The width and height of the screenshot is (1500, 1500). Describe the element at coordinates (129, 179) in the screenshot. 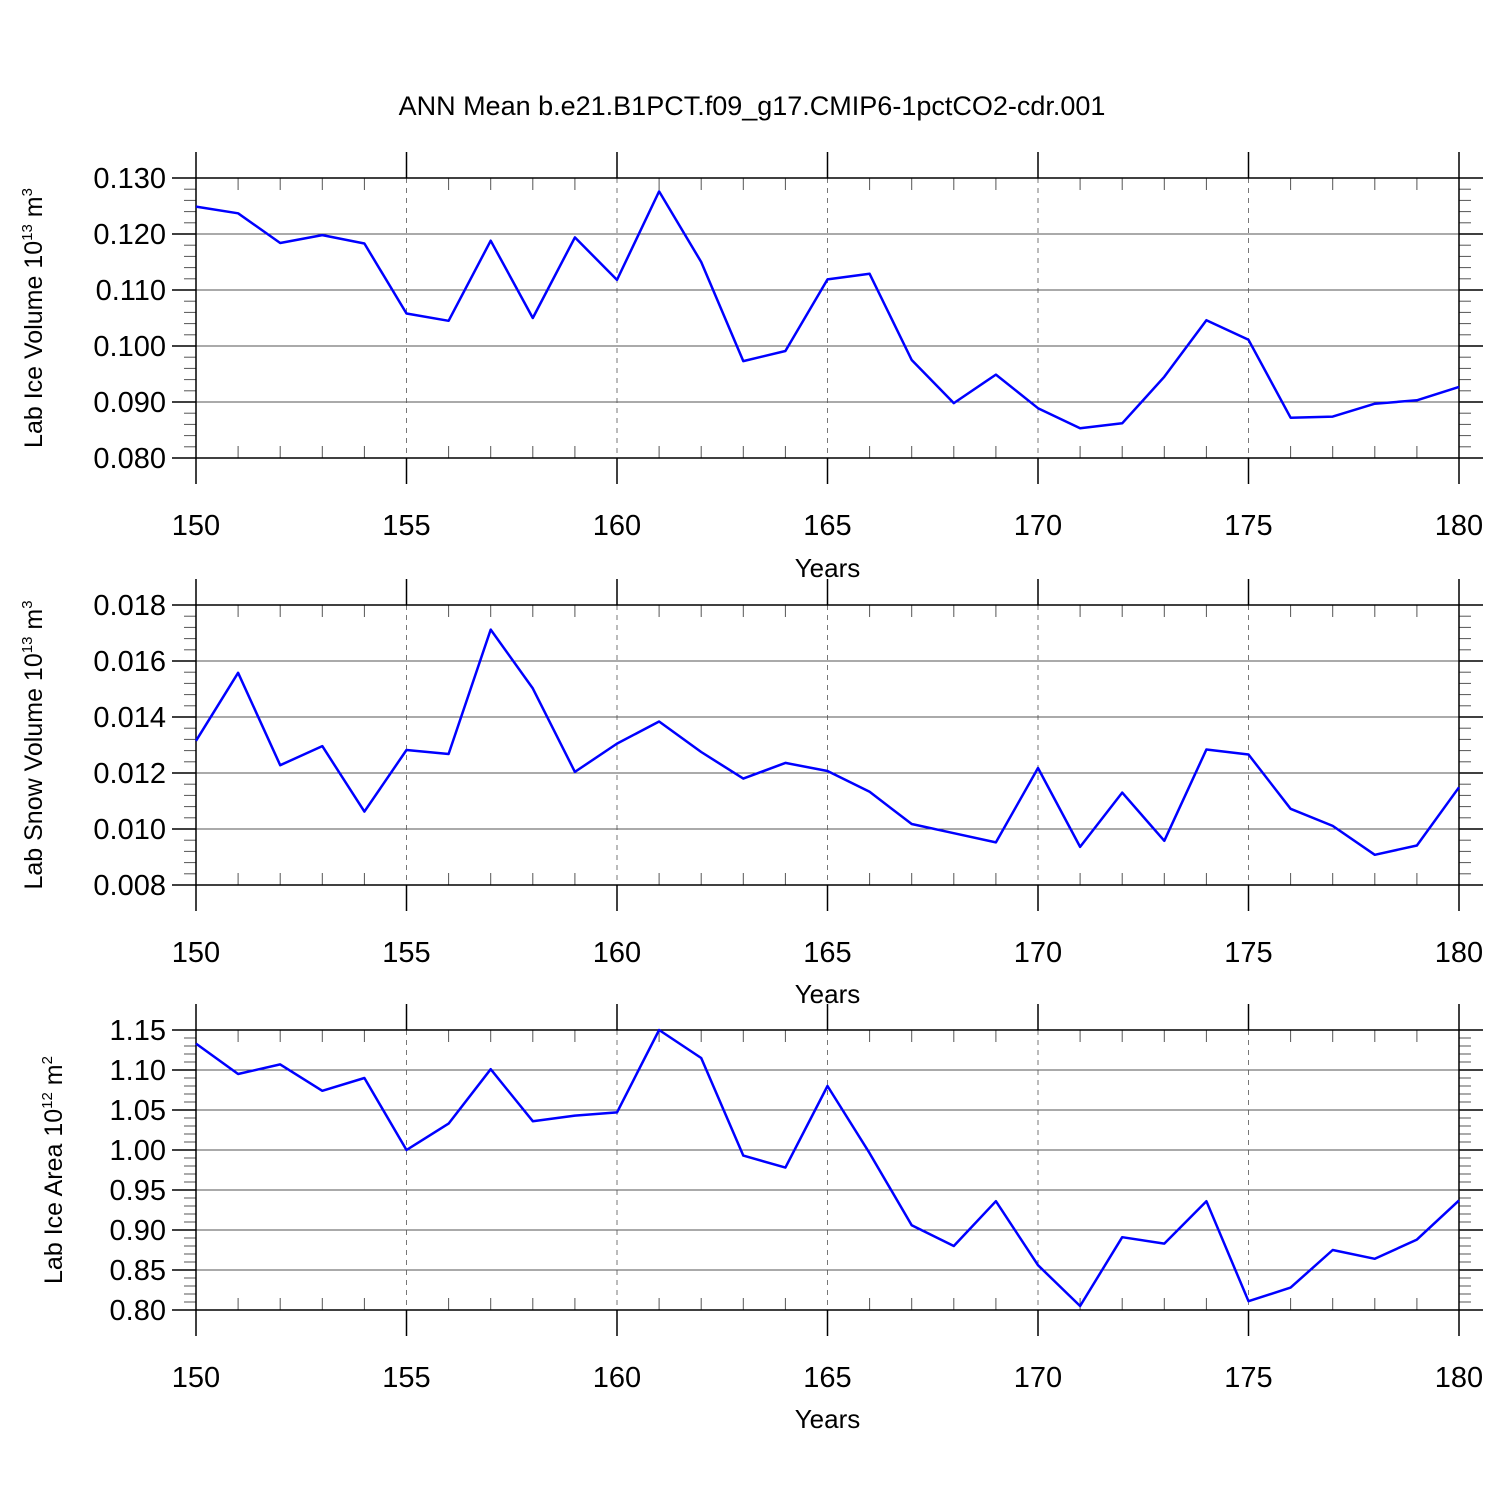

I see `y-tick-label: 0.130` at that location.